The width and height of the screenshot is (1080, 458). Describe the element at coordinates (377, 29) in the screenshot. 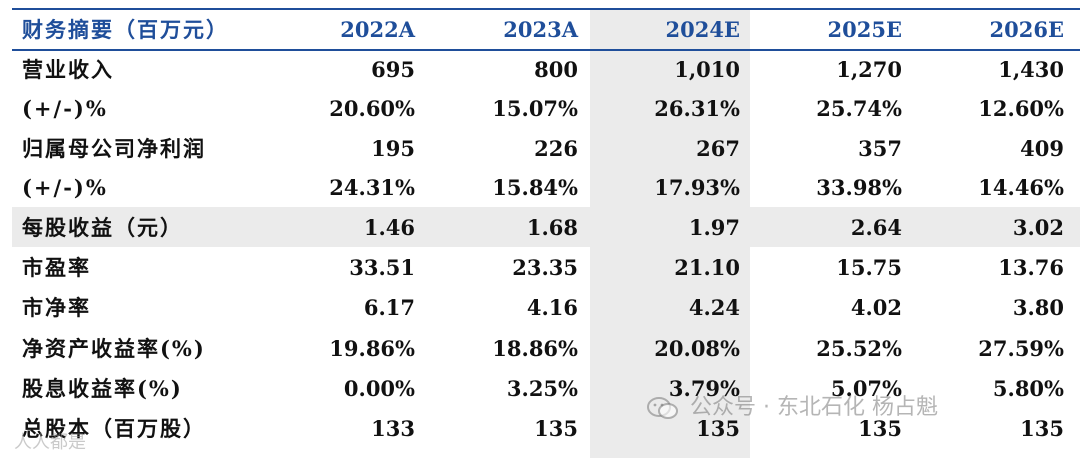

I see `year-header: 2022A` at that location.